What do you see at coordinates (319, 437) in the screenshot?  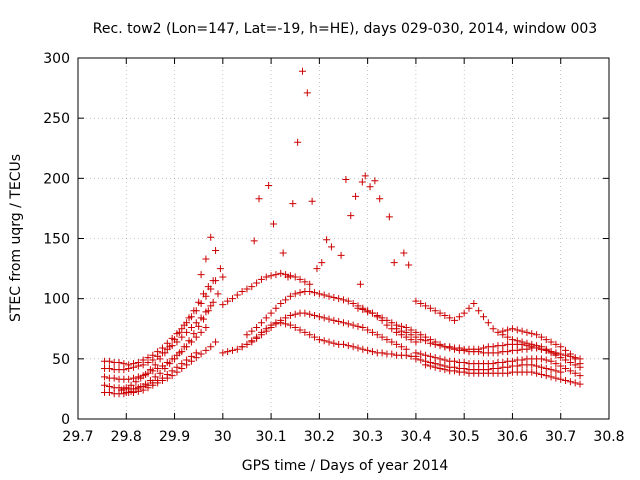 I see `x-tick-label: 30.2` at bounding box center [319, 437].